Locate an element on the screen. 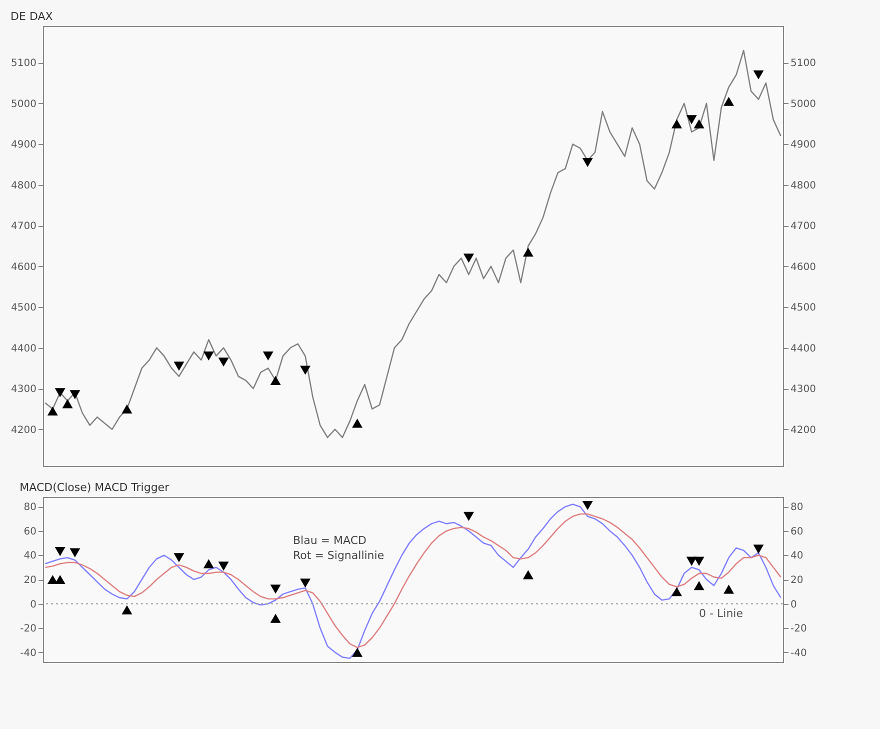  ref-line-label: 0 - Linie is located at coordinates (721, 613).